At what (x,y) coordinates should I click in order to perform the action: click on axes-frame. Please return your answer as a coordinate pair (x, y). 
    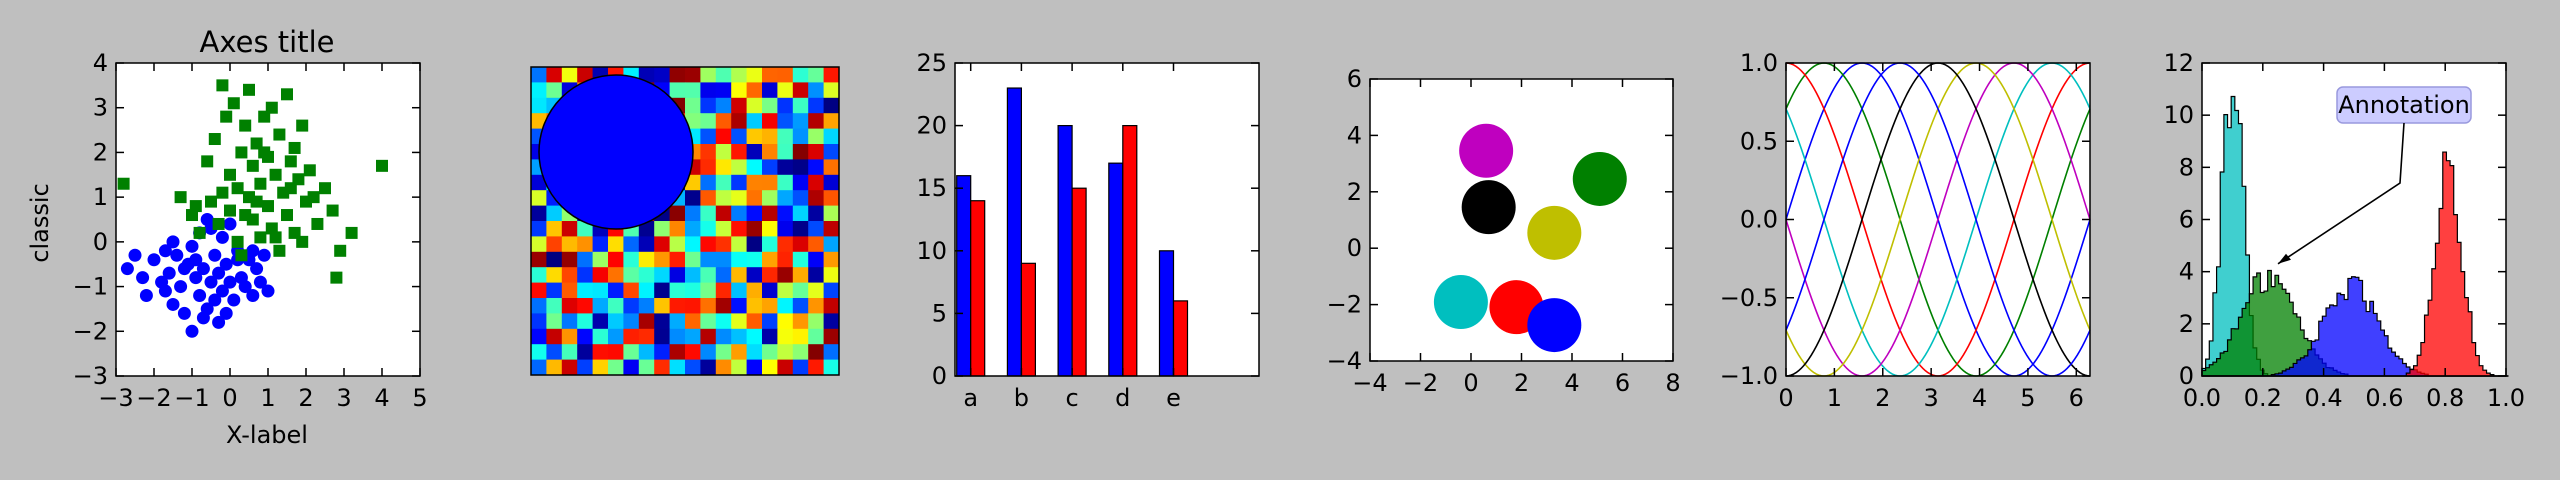
    Looking at the image, I should click on (1107, 219).